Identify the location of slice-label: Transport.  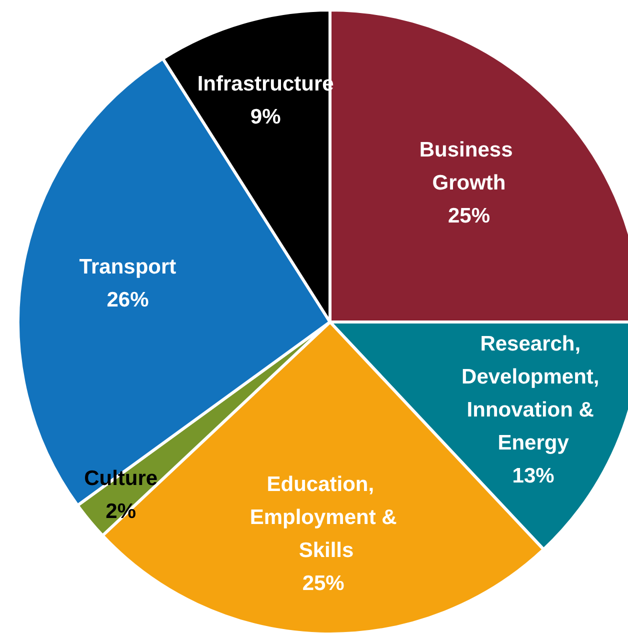
(127, 266).